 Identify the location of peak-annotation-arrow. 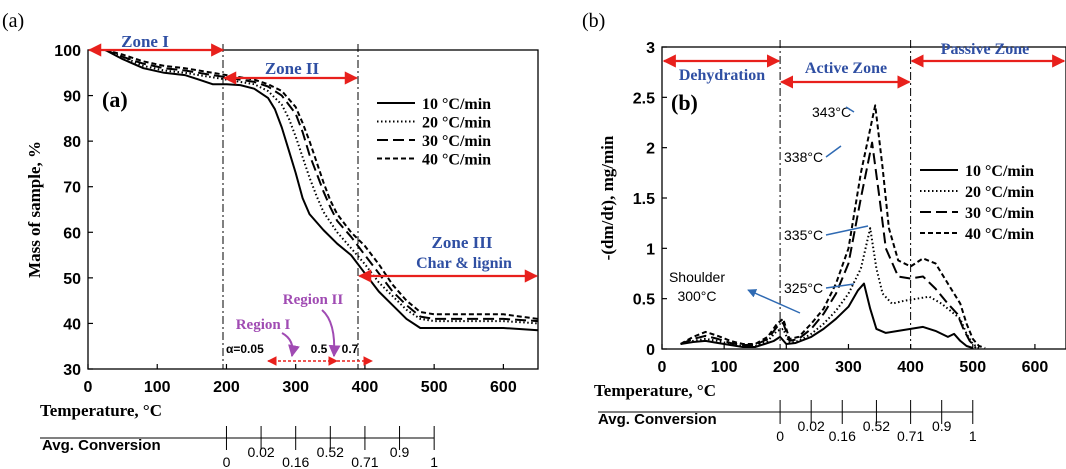
(774, 301).